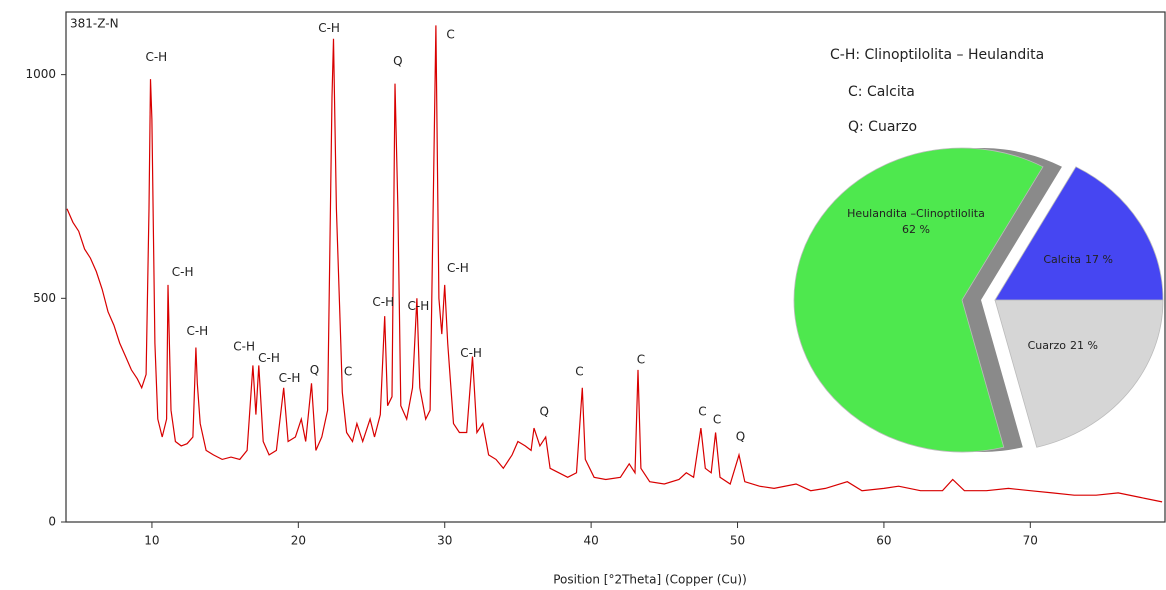 The height and width of the screenshot is (590, 1166). Describe the element at coordinates (882, 127) in the screenshot. I see `legend-note: Q: Cuarzo` at that location.